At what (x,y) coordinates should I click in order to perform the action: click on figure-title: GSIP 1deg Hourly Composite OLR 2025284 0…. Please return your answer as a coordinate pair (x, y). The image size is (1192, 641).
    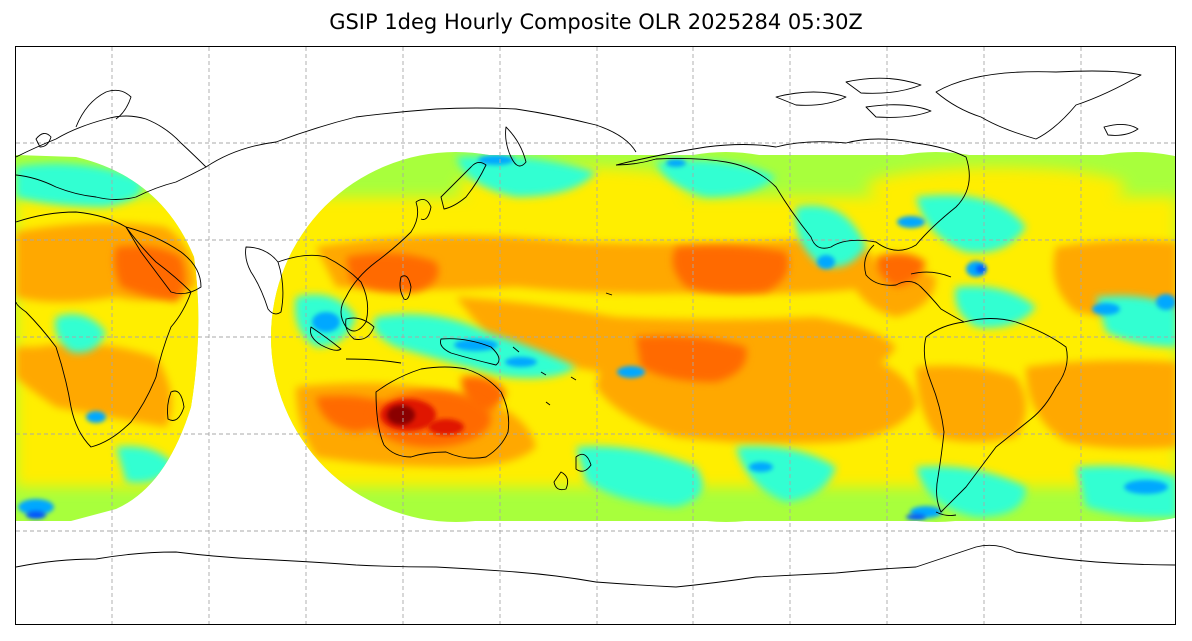
    Looking at the image, I should click on (596, 22).